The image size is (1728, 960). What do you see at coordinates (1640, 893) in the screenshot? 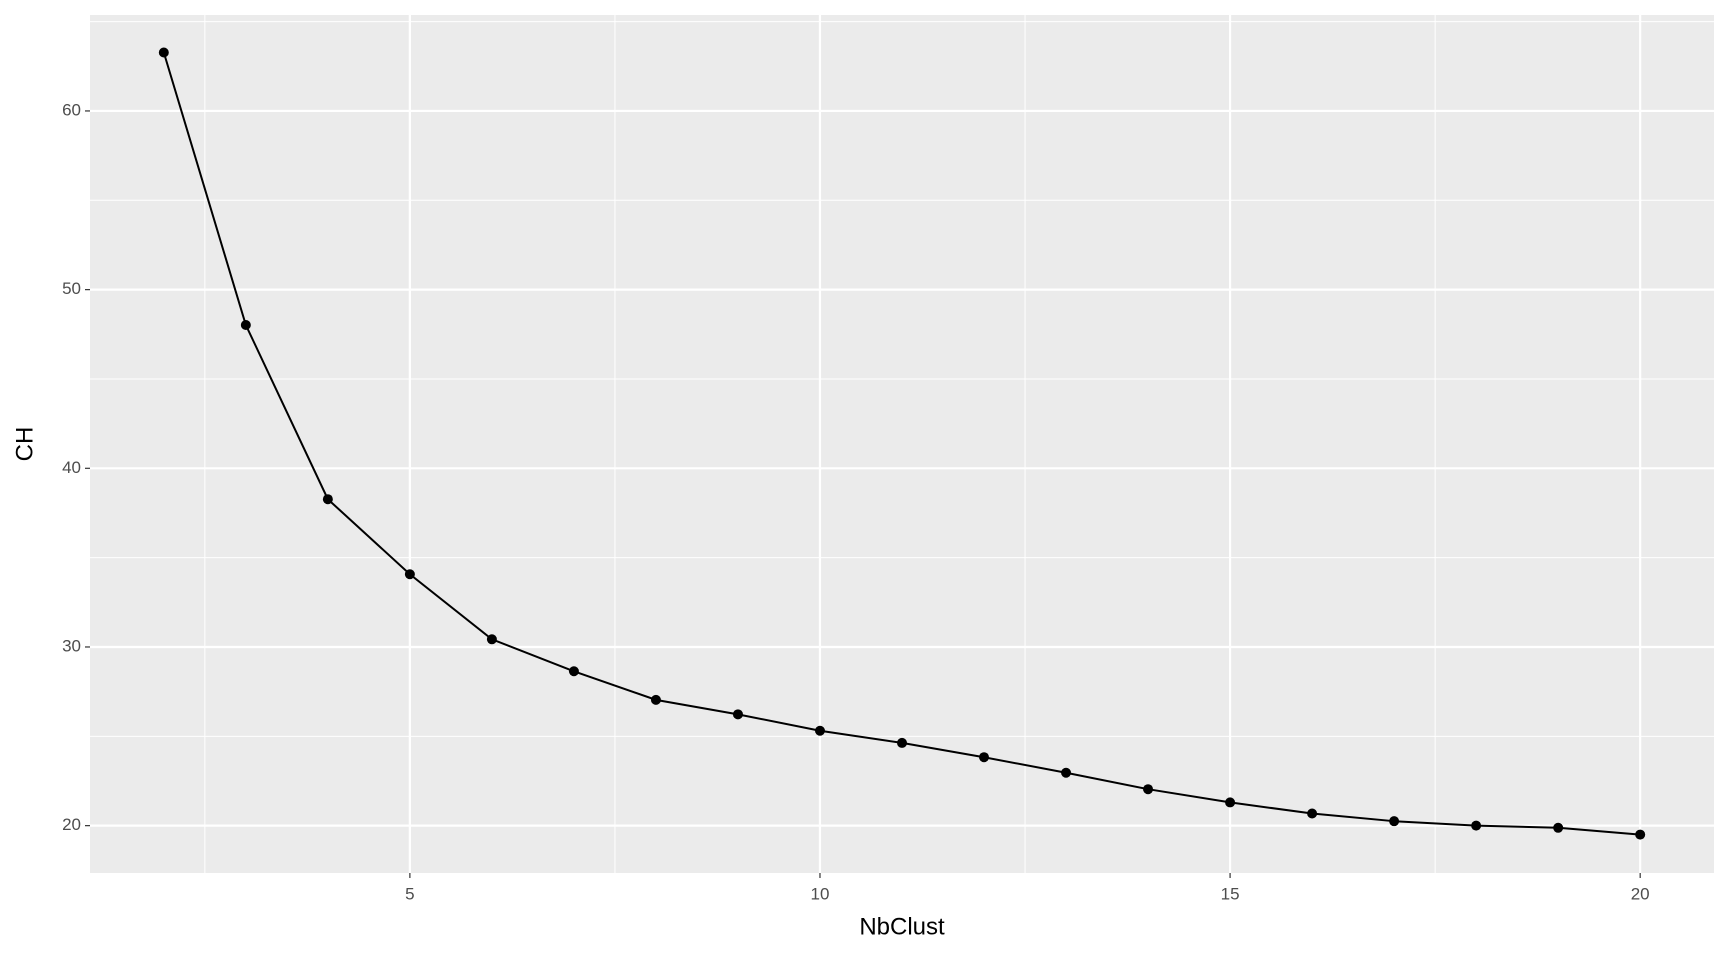
I see `x-tick-label: 20` at bounding box center [1640, 893].